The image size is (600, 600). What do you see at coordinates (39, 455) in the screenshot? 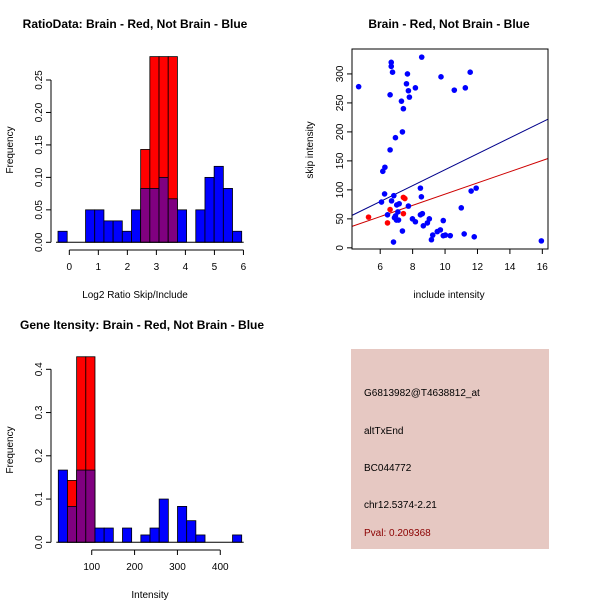
I see `y-tick-label: 0.2` at bounding box center [39, 455].